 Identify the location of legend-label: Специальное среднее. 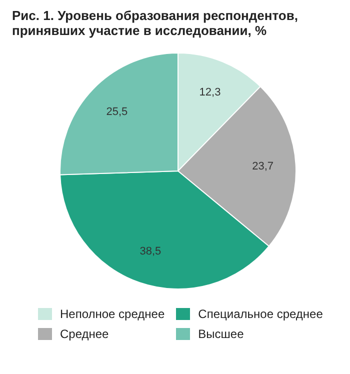
(260, 314).